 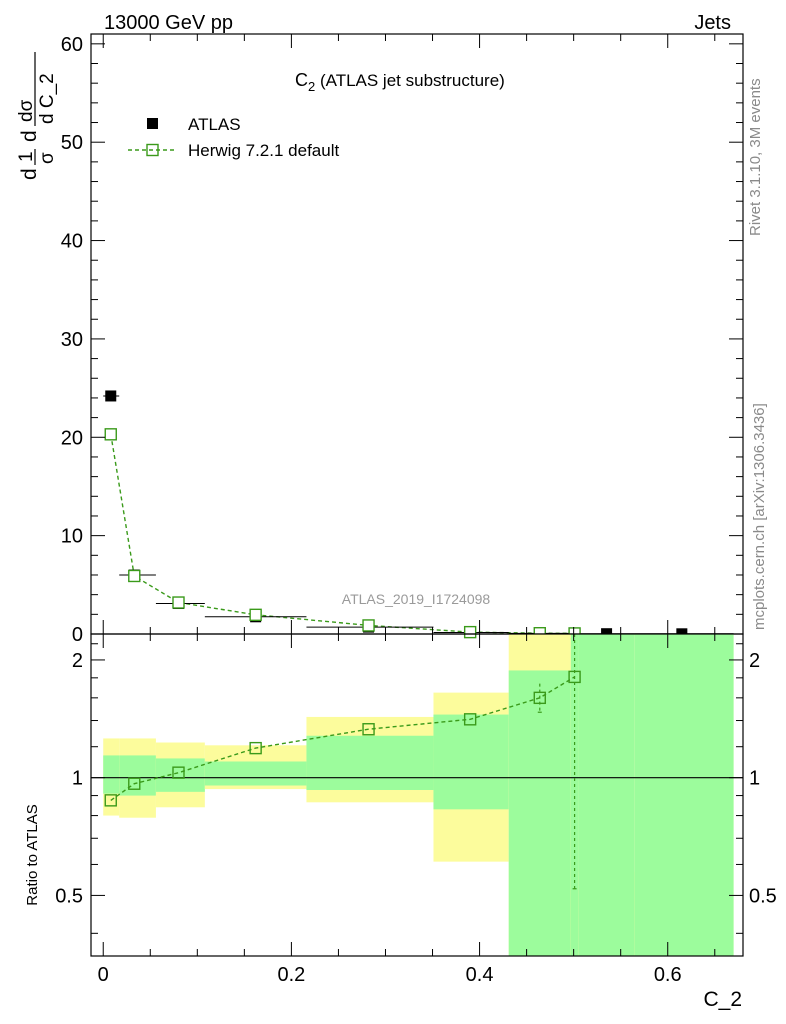 I want to click on main-ytick-label-4: 40, so click(x=72, y=242).